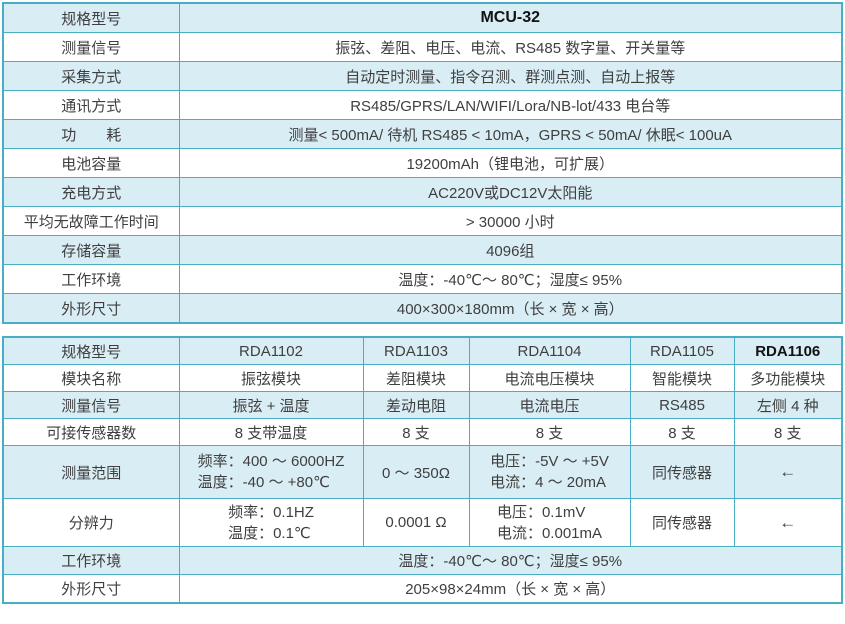  I want to click on spec-span-value: 205×98×24mm（长 × 宽 × 高）, so click(510, 589).